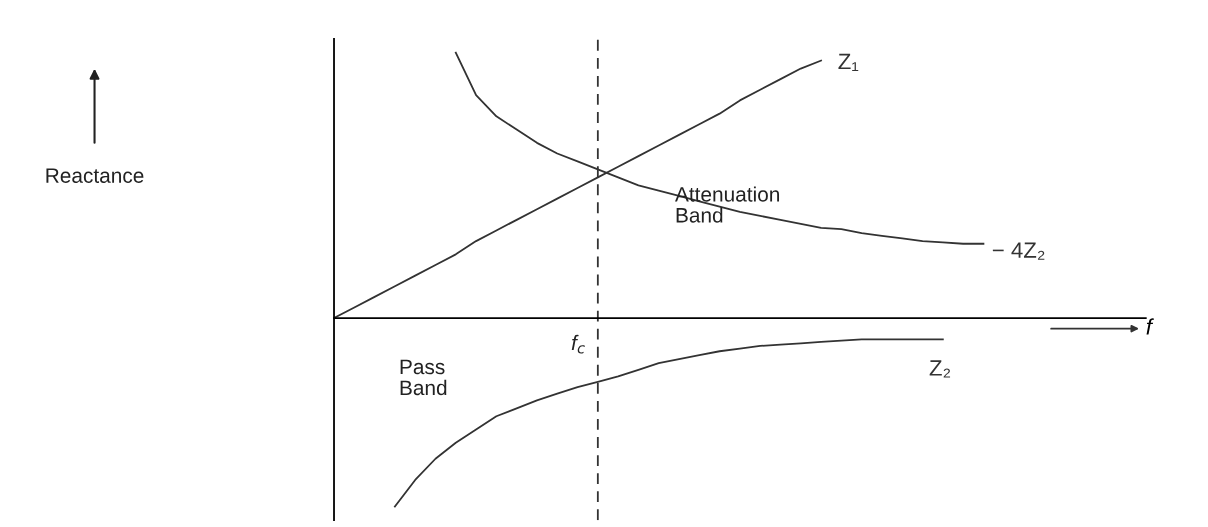 This screenshot has height=527, width=1208. What do you see at coordinates (727, 204) in the screenshot?
I see `annotation: Attenuation Band` at bounding box center [727, 204].